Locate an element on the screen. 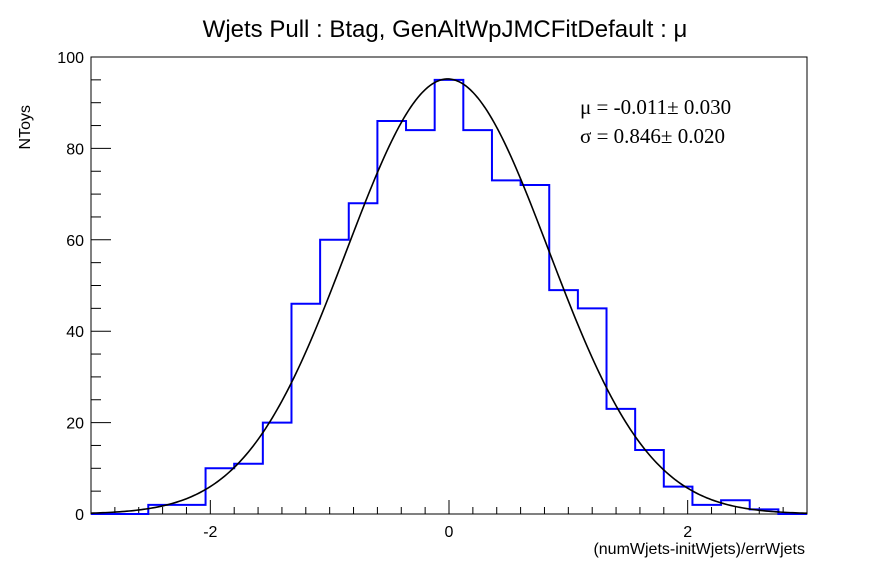  fit-sigma-text: σ = 0.846± 0.020 is located at coordinates (652, 136).